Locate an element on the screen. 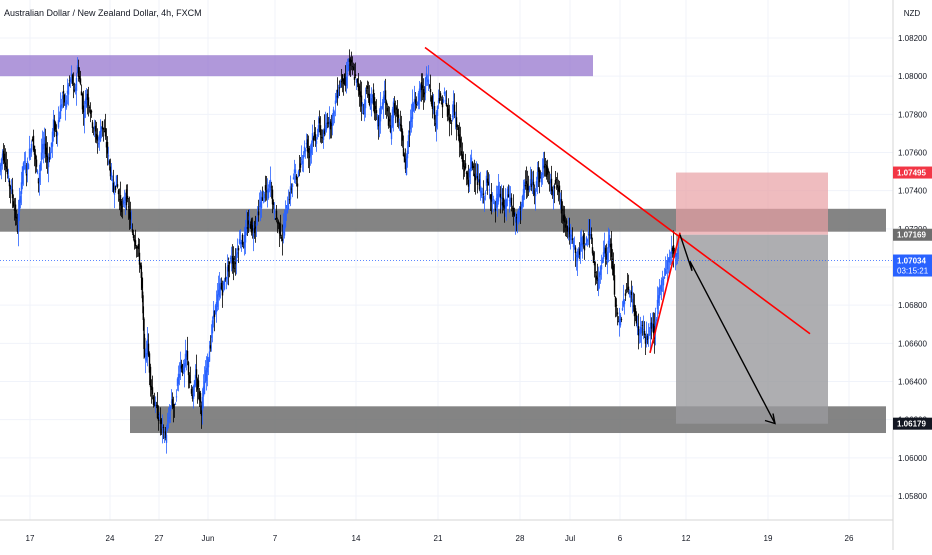 This screenshot has width=932, height=555. y-tick-label: 1.08200 is located at coordinates (912, 38).